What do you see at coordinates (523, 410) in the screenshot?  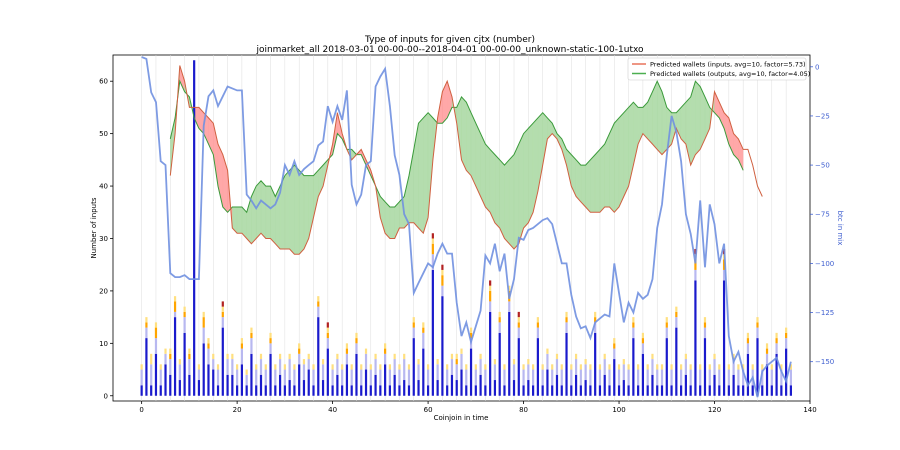 I see `x-tick-label: 80` at bounding box center [523, 410].